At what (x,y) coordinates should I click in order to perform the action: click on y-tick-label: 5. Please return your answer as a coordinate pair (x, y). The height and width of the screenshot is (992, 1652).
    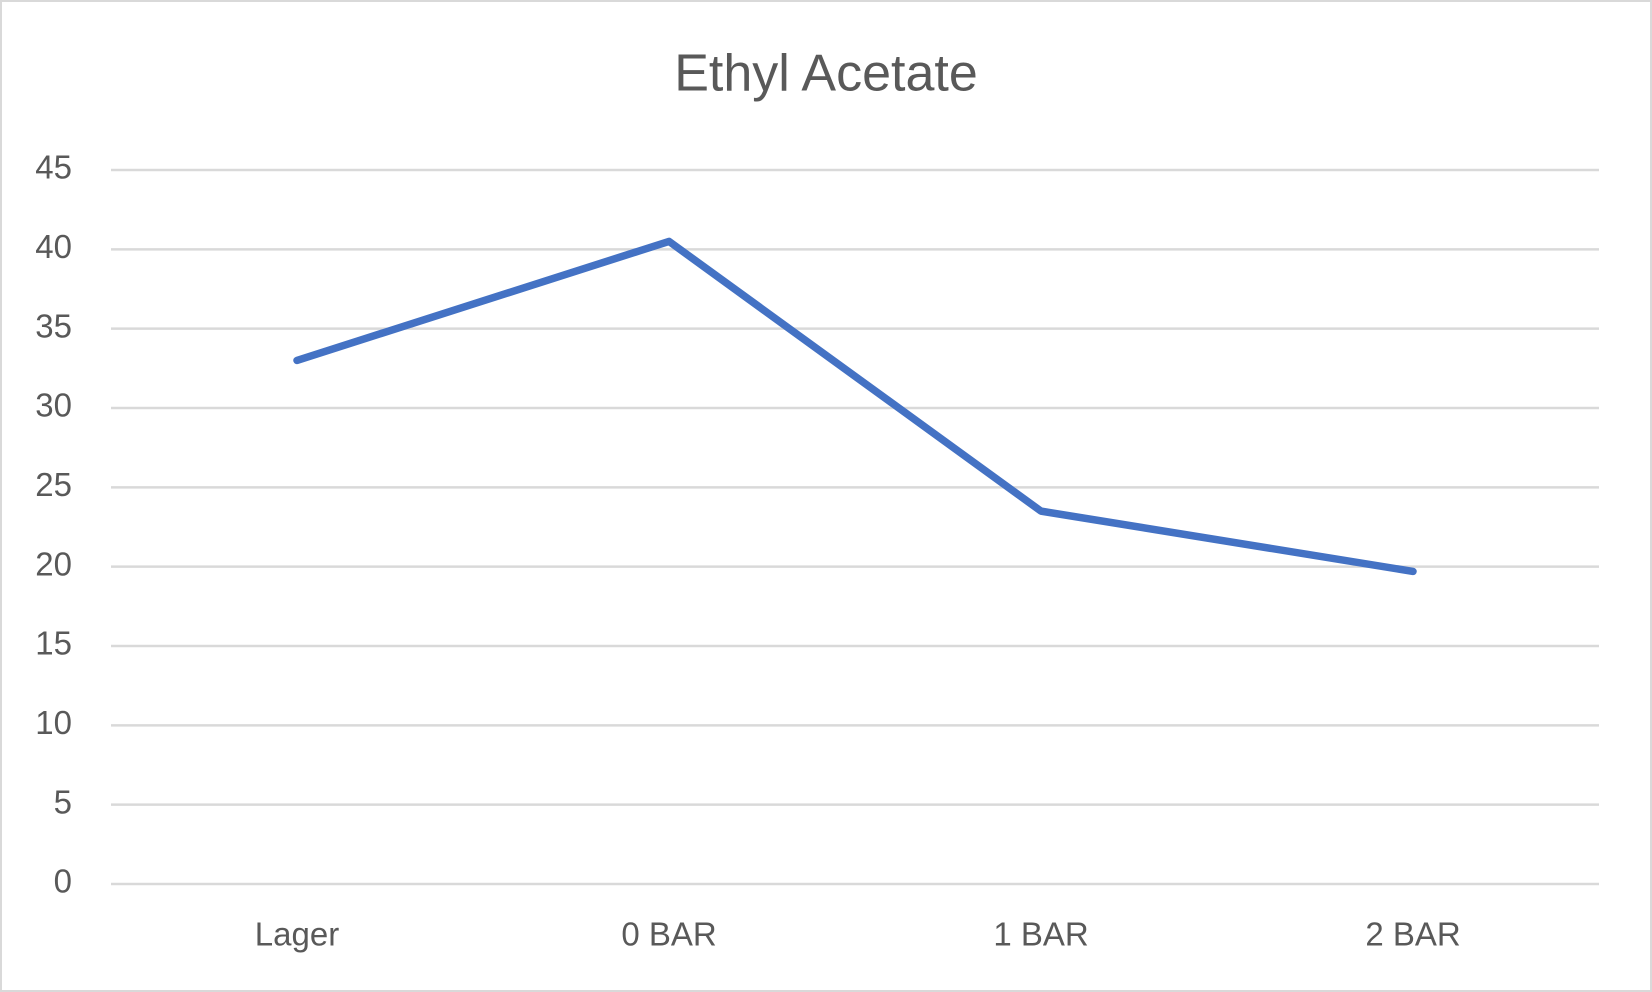
    Looking at the image, I should click on (63, 801).